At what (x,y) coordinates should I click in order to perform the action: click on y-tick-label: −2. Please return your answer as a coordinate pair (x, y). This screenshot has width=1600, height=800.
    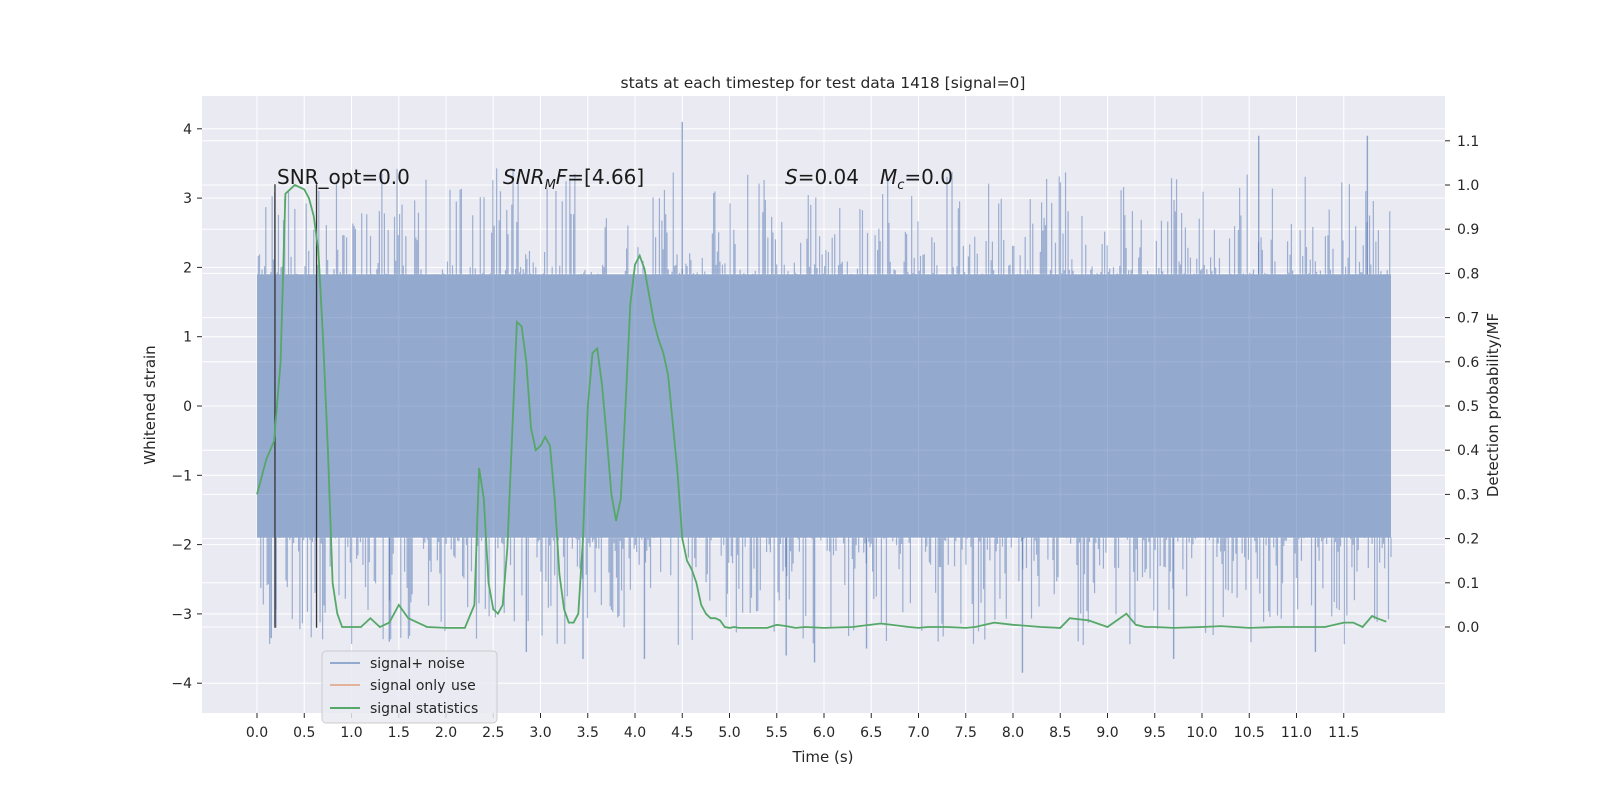
    Looking at the image, I should click on (181, 546).